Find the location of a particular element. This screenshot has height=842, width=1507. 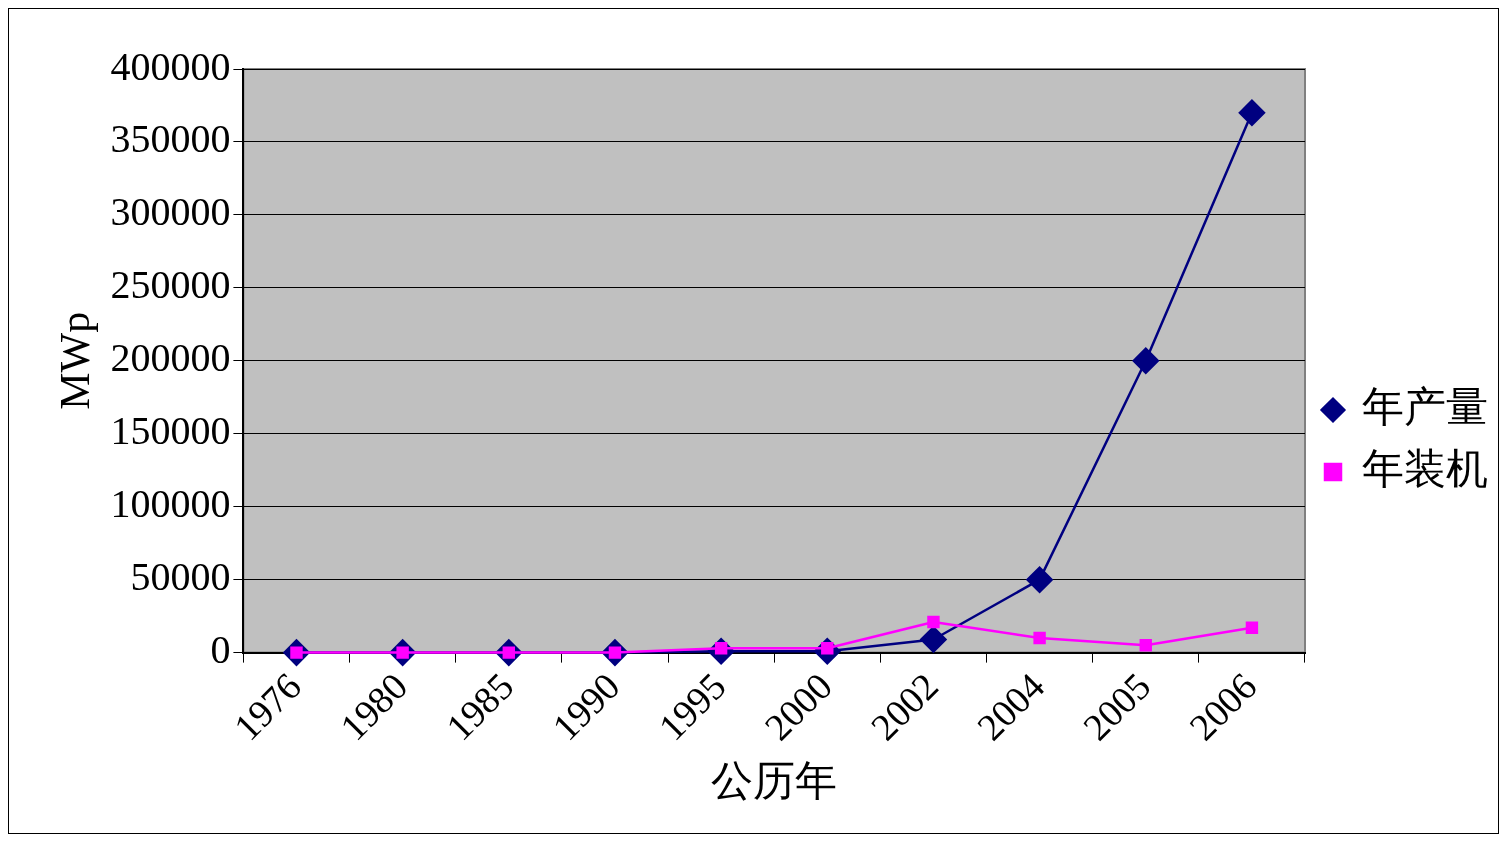

x-axis-title: 公历年 is located at coordinates (774, 780).